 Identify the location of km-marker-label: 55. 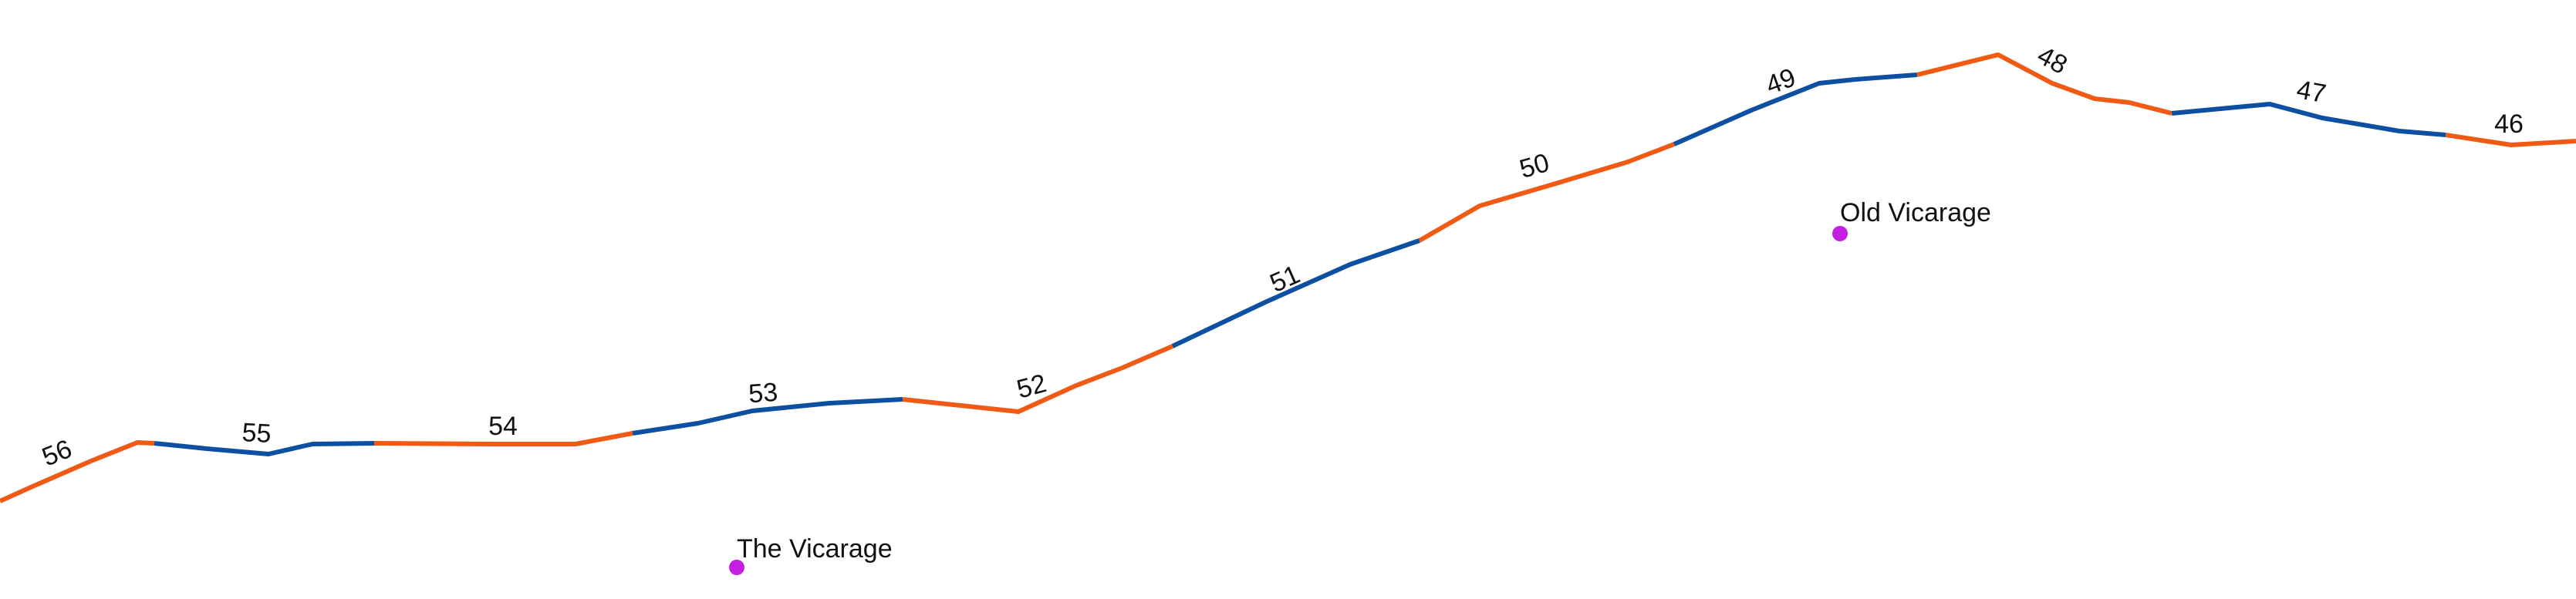
(256, 433).